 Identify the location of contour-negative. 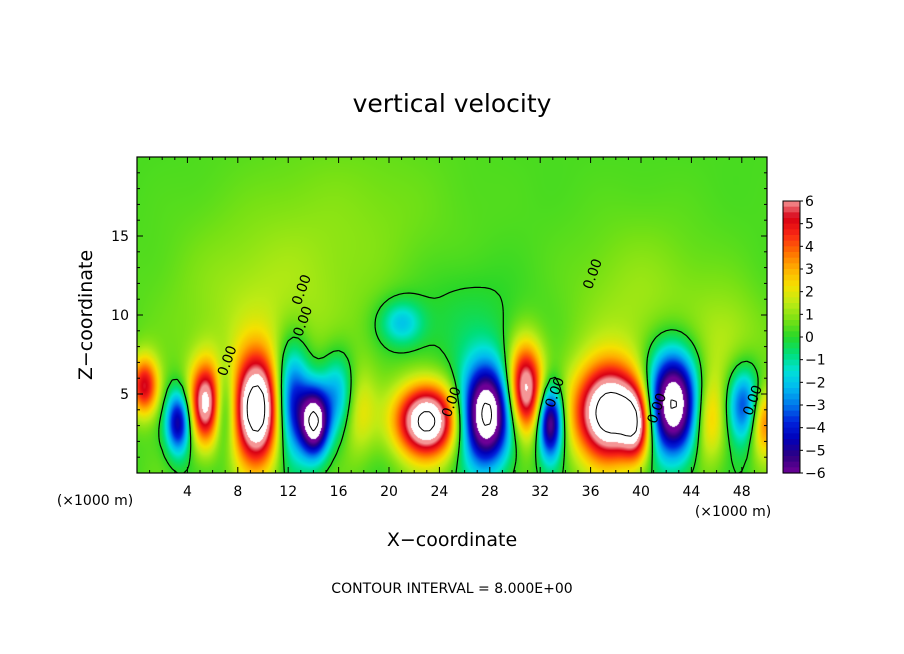
(492, 415).